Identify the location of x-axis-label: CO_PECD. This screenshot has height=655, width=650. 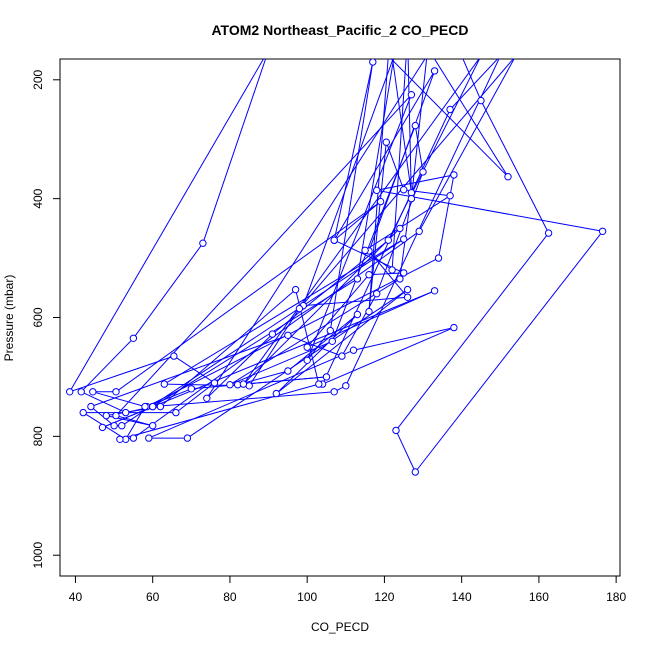
(340, 627).